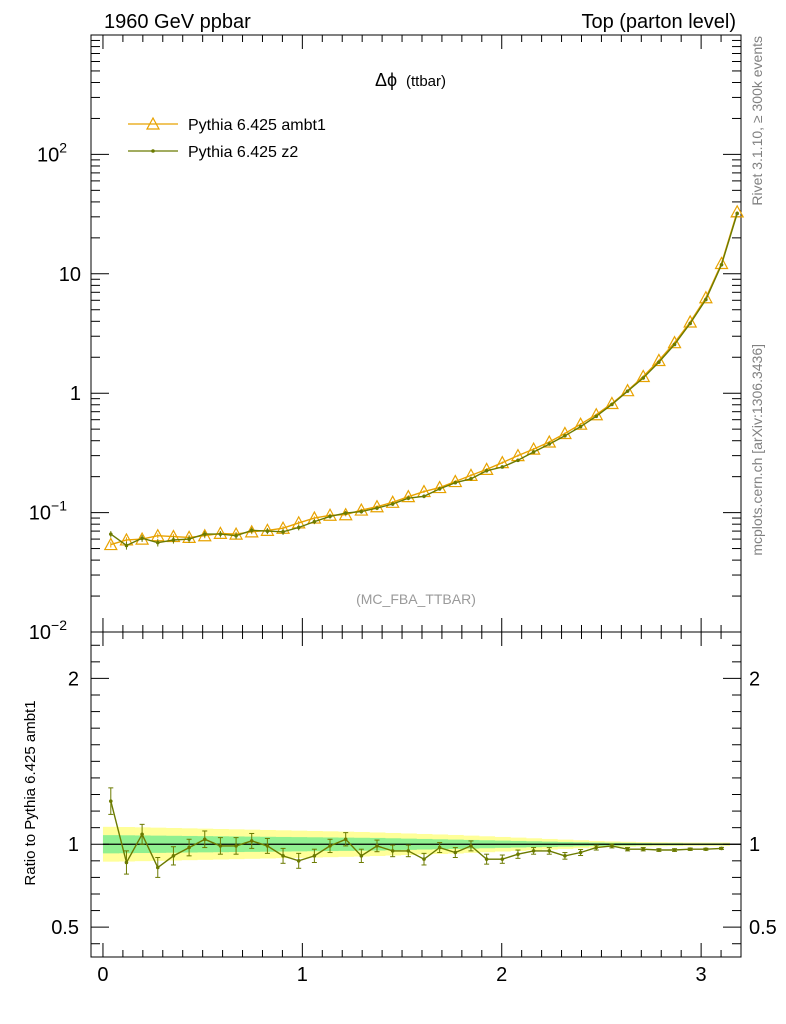  I want to click on legend: Pythia 6.425 ambt1 Pythia 6.425 z2, so click(227, 138).